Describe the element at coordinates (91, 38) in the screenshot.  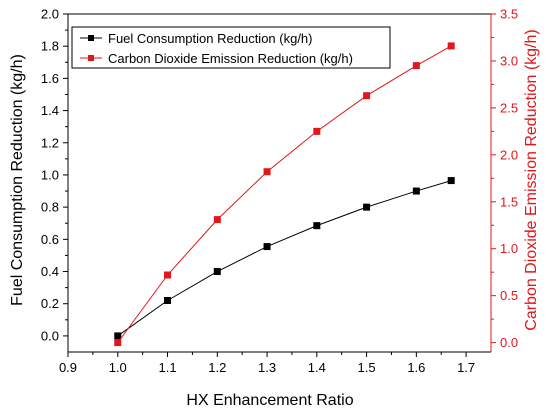
I see `legend-marker-fuel` at that location.